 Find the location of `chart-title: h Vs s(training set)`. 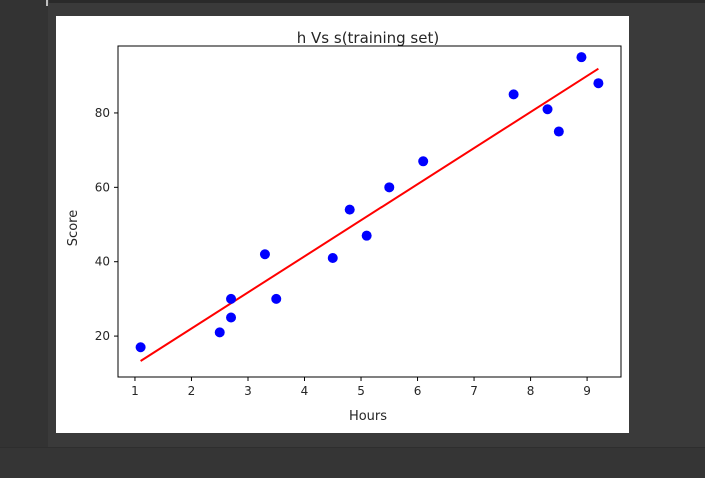

chart-title: h Vs s(training set) is located at coordinates (368, 38).